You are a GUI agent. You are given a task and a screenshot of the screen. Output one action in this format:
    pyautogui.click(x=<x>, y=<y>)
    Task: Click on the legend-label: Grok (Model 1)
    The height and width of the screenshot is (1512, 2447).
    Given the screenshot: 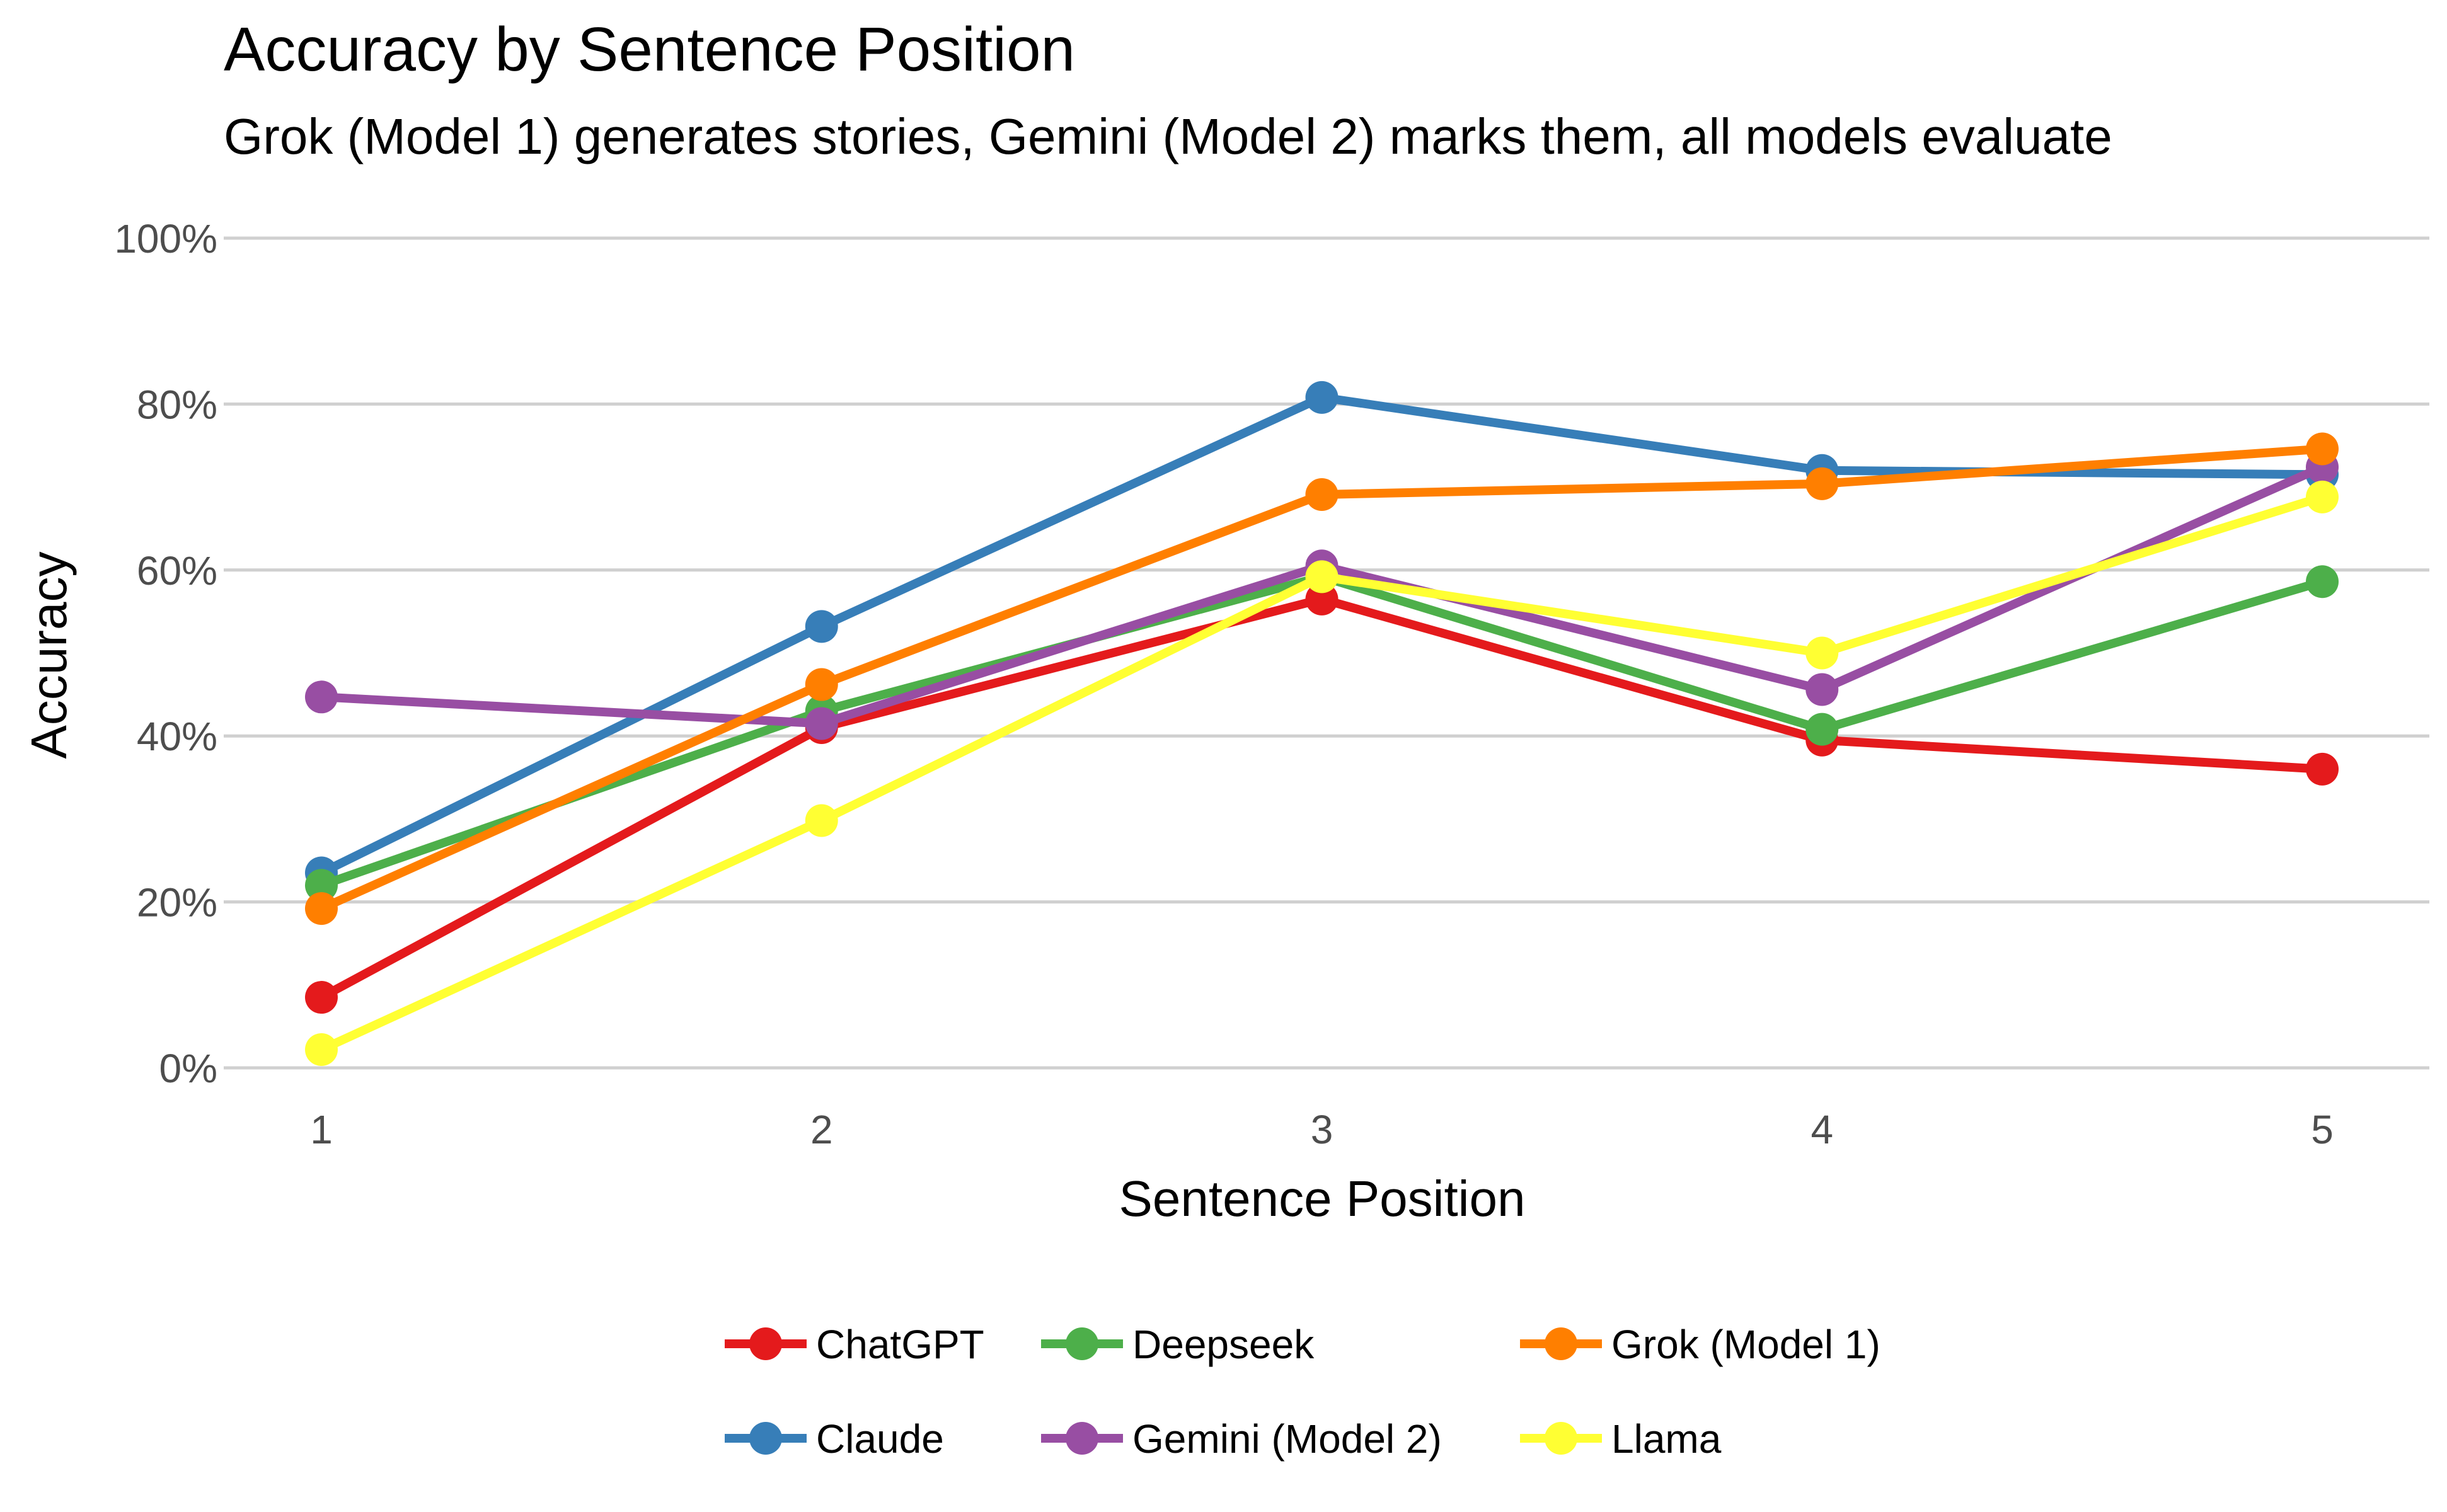 What is the action you would take?
    pyautogui.click(x=1745, y=1344)
    